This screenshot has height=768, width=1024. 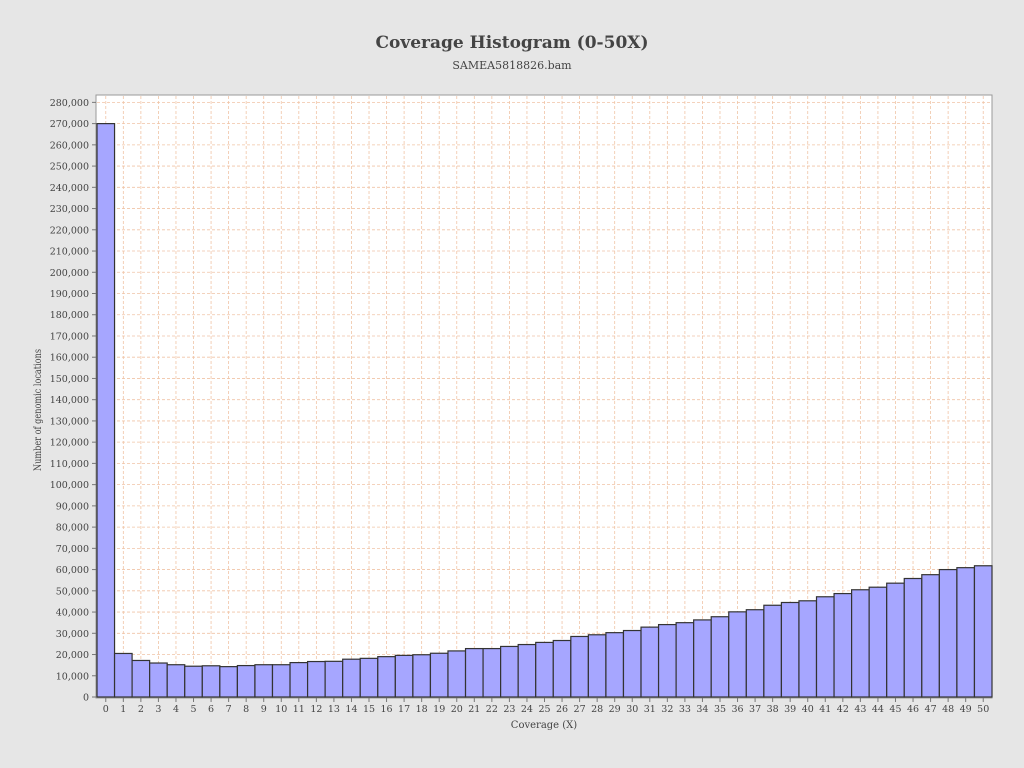 I want to click on x-tick-label: 28, so click(x=597, y=709).